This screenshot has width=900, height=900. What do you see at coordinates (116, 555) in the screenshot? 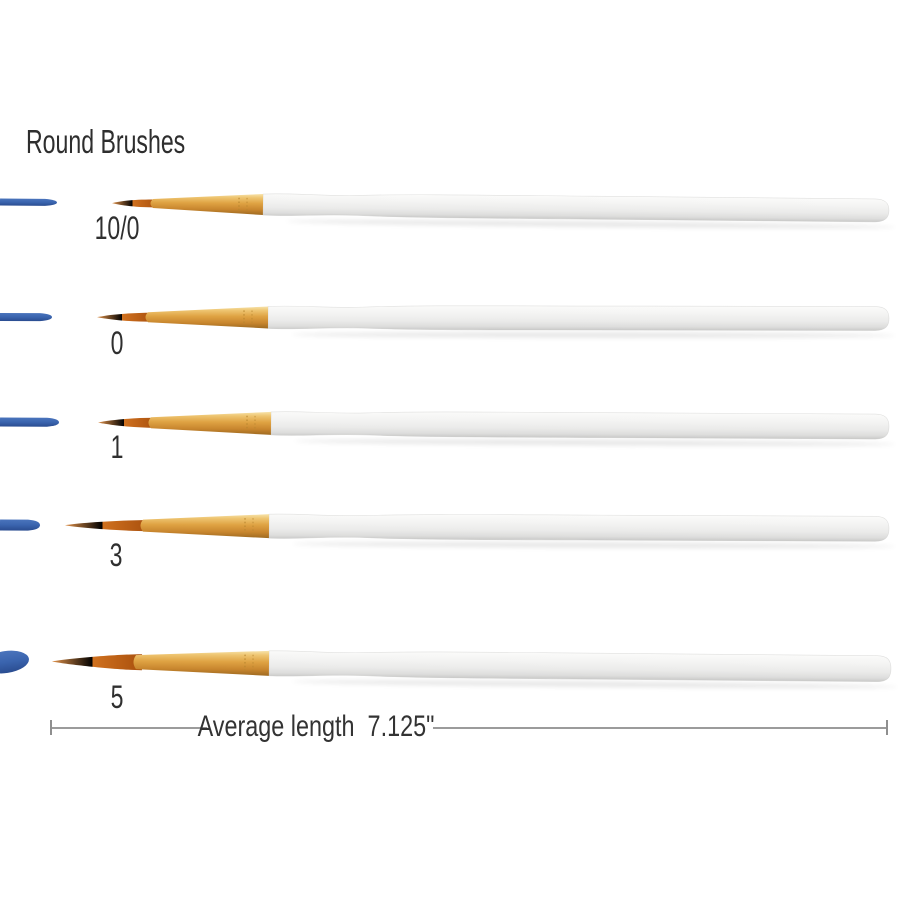
I see `brush-size-label: 3` at bounding box center [116, 555].